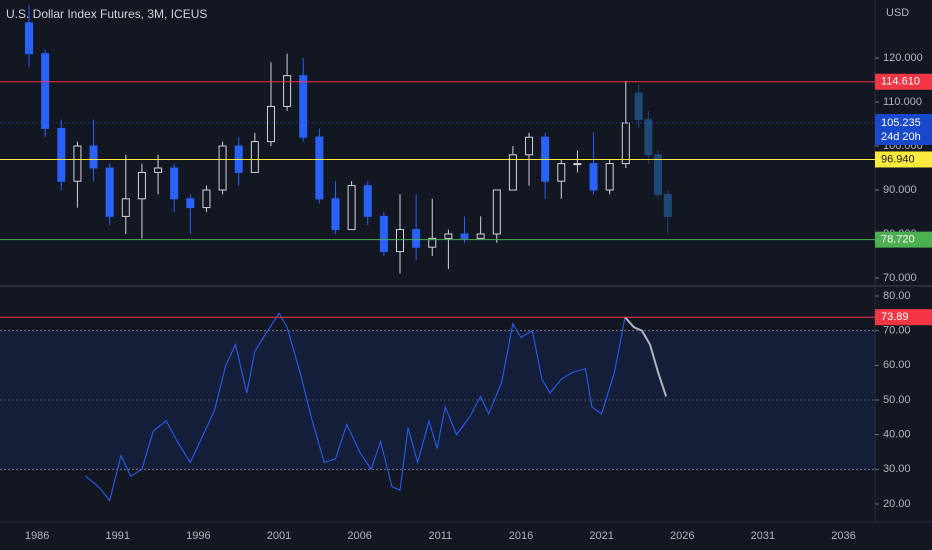  Describe the element at coordinates (897, 331) in the screenshot. I see `y-tick-label: 70.00` at that location.